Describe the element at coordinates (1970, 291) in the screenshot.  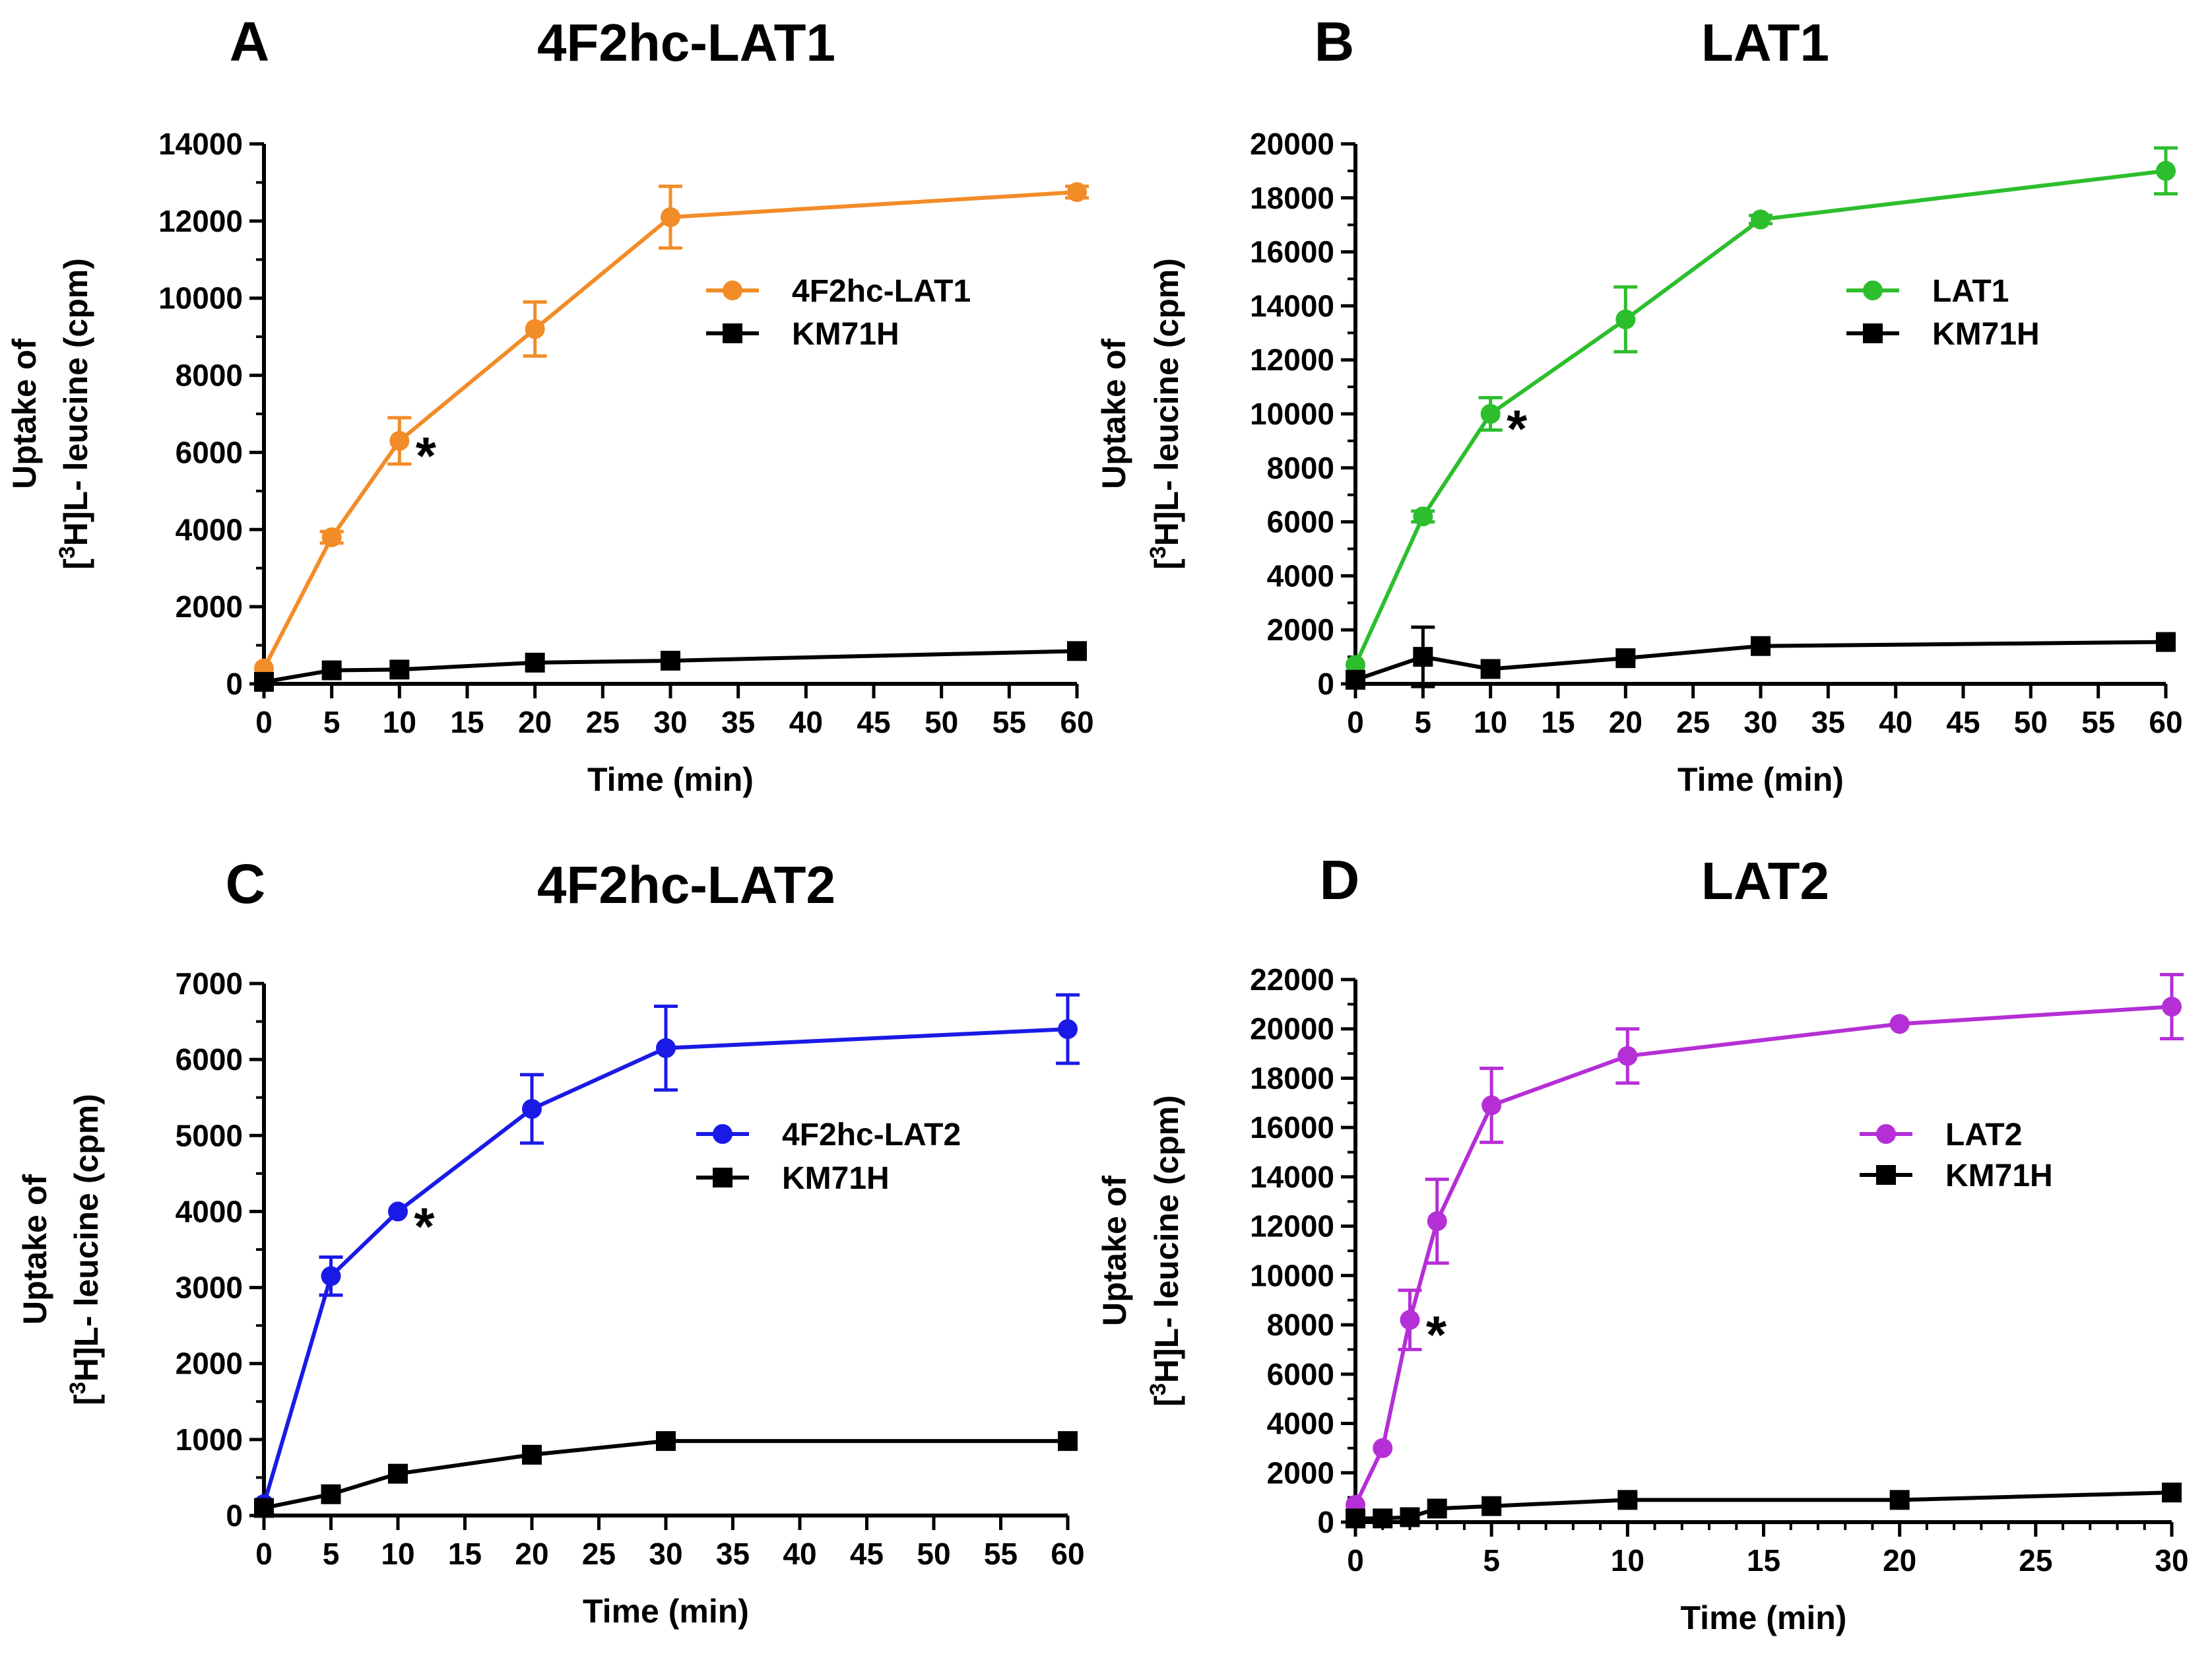
I see `legend-label: LAT1` at that location.